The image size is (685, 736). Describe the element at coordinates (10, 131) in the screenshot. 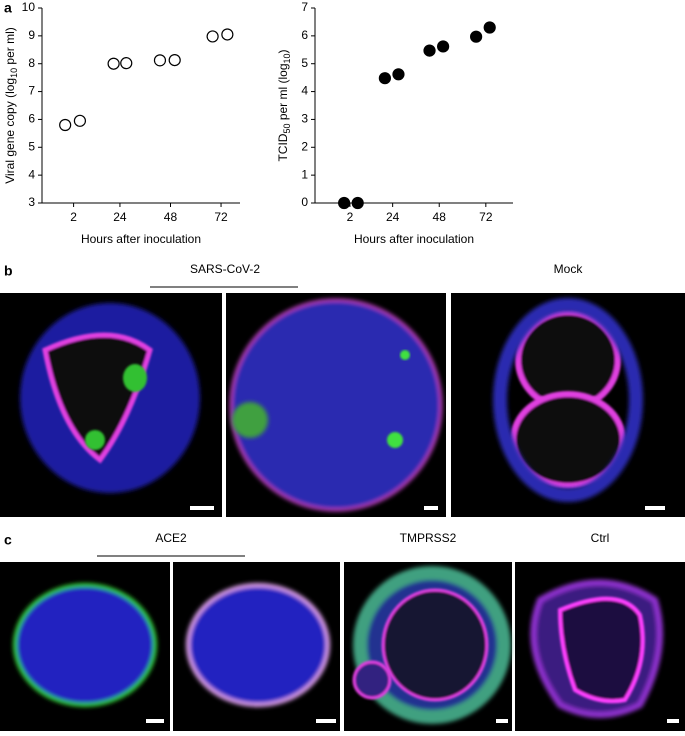

I see `y-axis-label-part: Viral gene copy (log` at that location.